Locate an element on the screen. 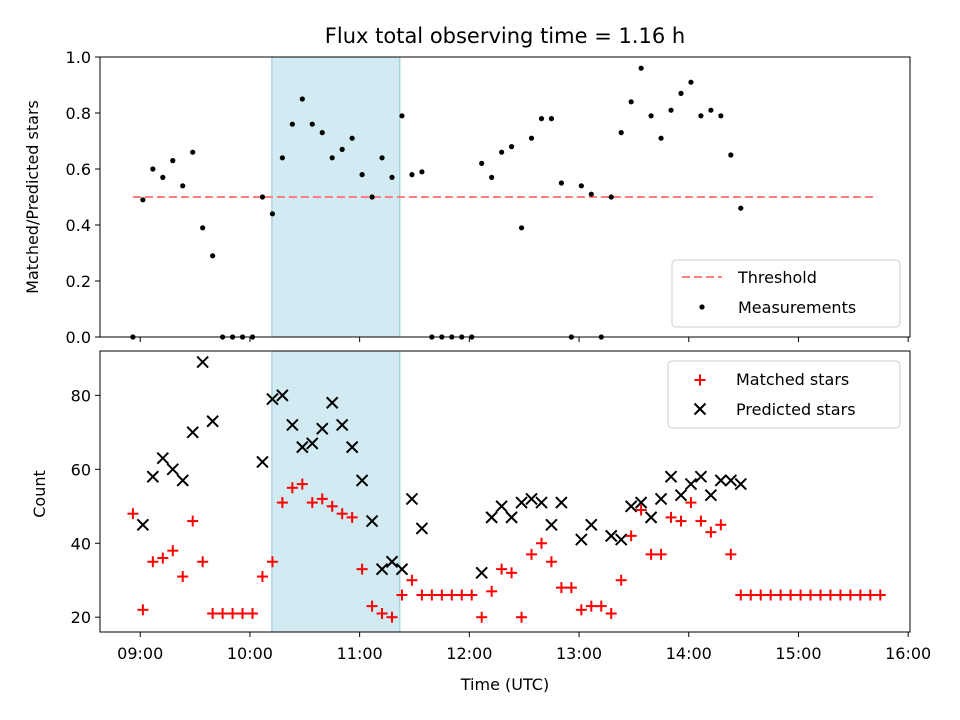  x-tick-label: 11:00 is located at coordinates (360, 653).